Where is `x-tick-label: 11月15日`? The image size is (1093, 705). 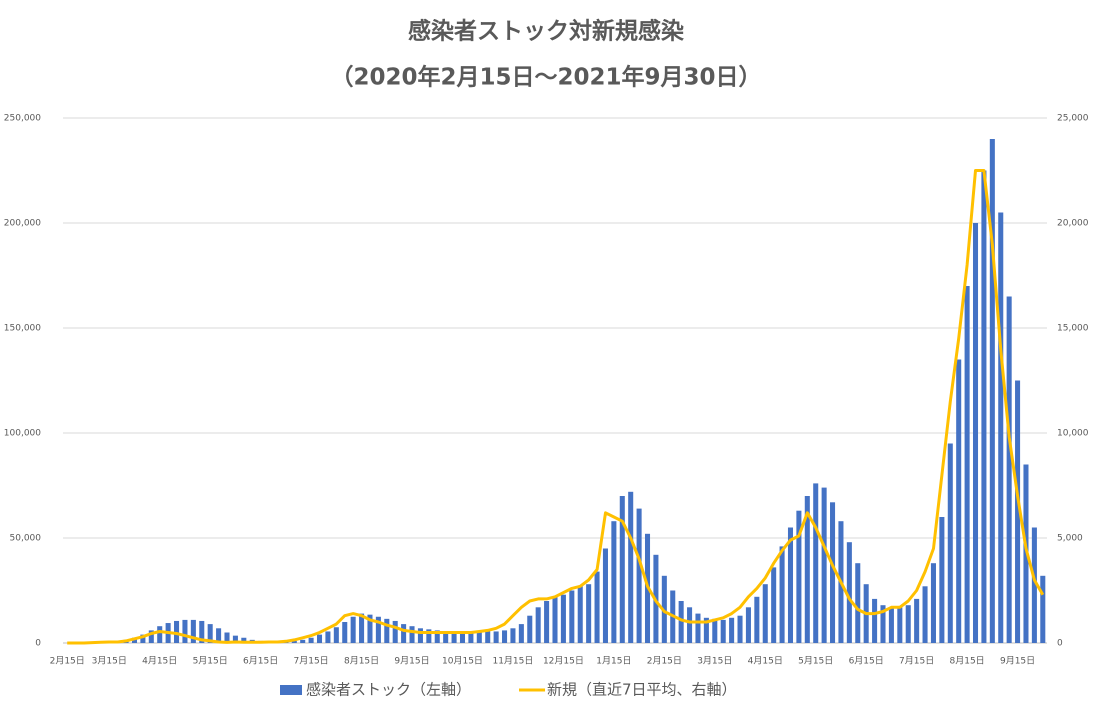
x-tick-label: 11月15日 is located at coordinates (512, 661).